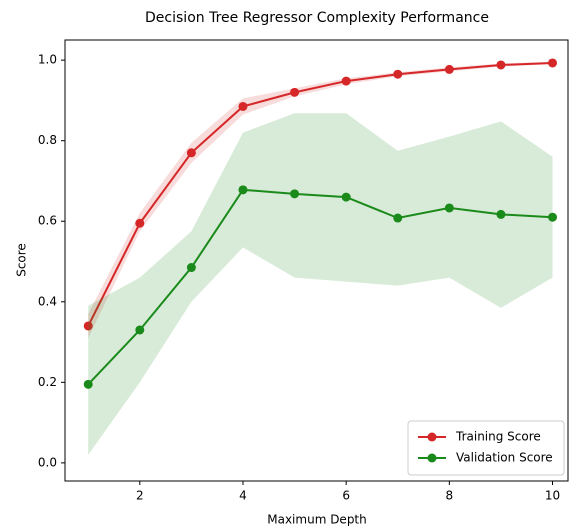  I want to click on y-tick-label: 0.8, so click(47, 140).